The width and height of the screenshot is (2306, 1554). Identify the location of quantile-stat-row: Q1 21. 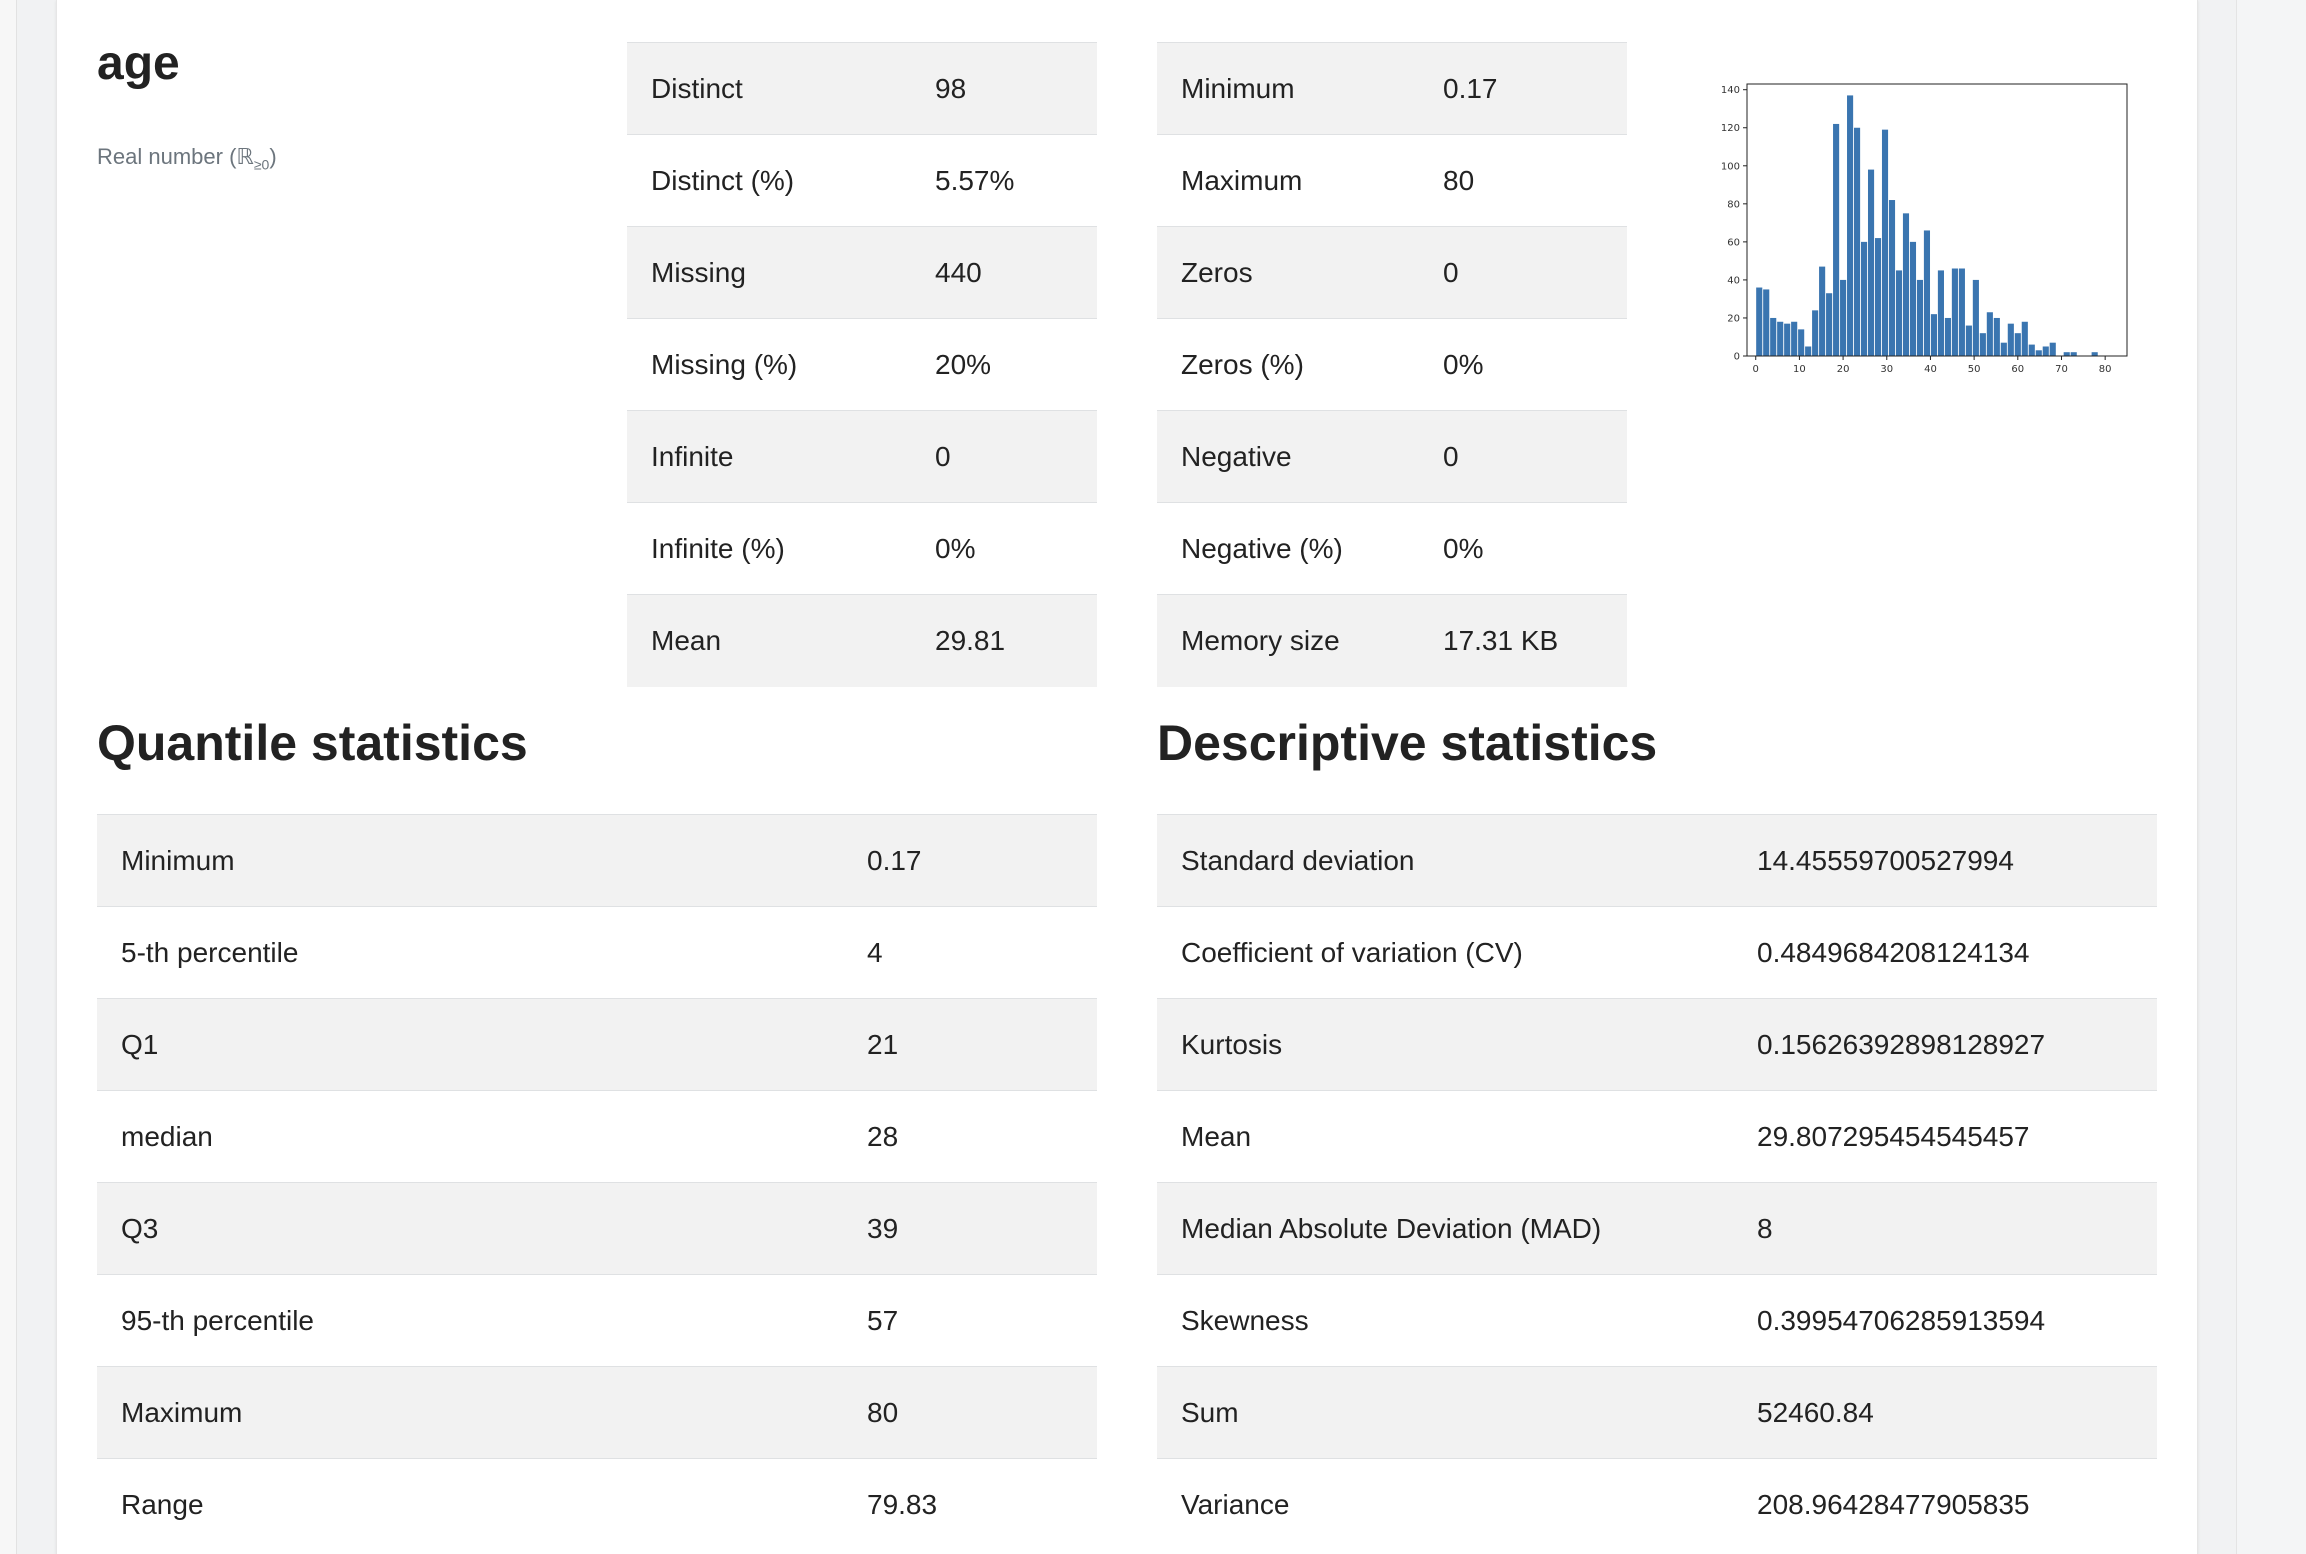
(597, 1044).